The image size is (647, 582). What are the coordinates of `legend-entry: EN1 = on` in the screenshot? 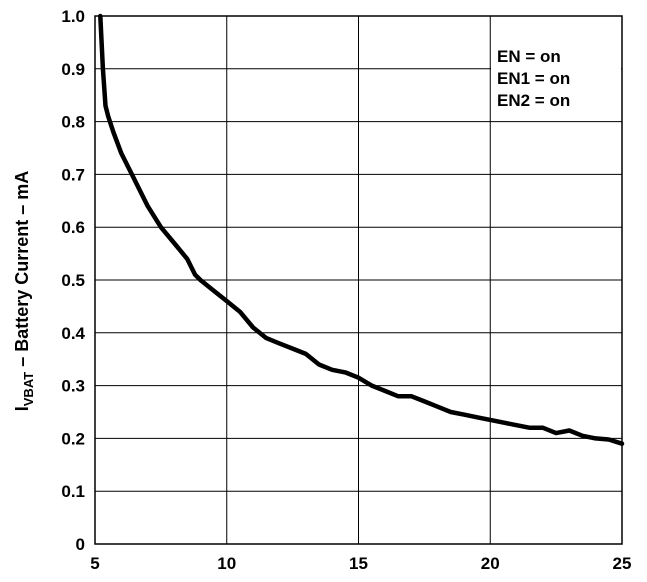 It's located at (533, 78).